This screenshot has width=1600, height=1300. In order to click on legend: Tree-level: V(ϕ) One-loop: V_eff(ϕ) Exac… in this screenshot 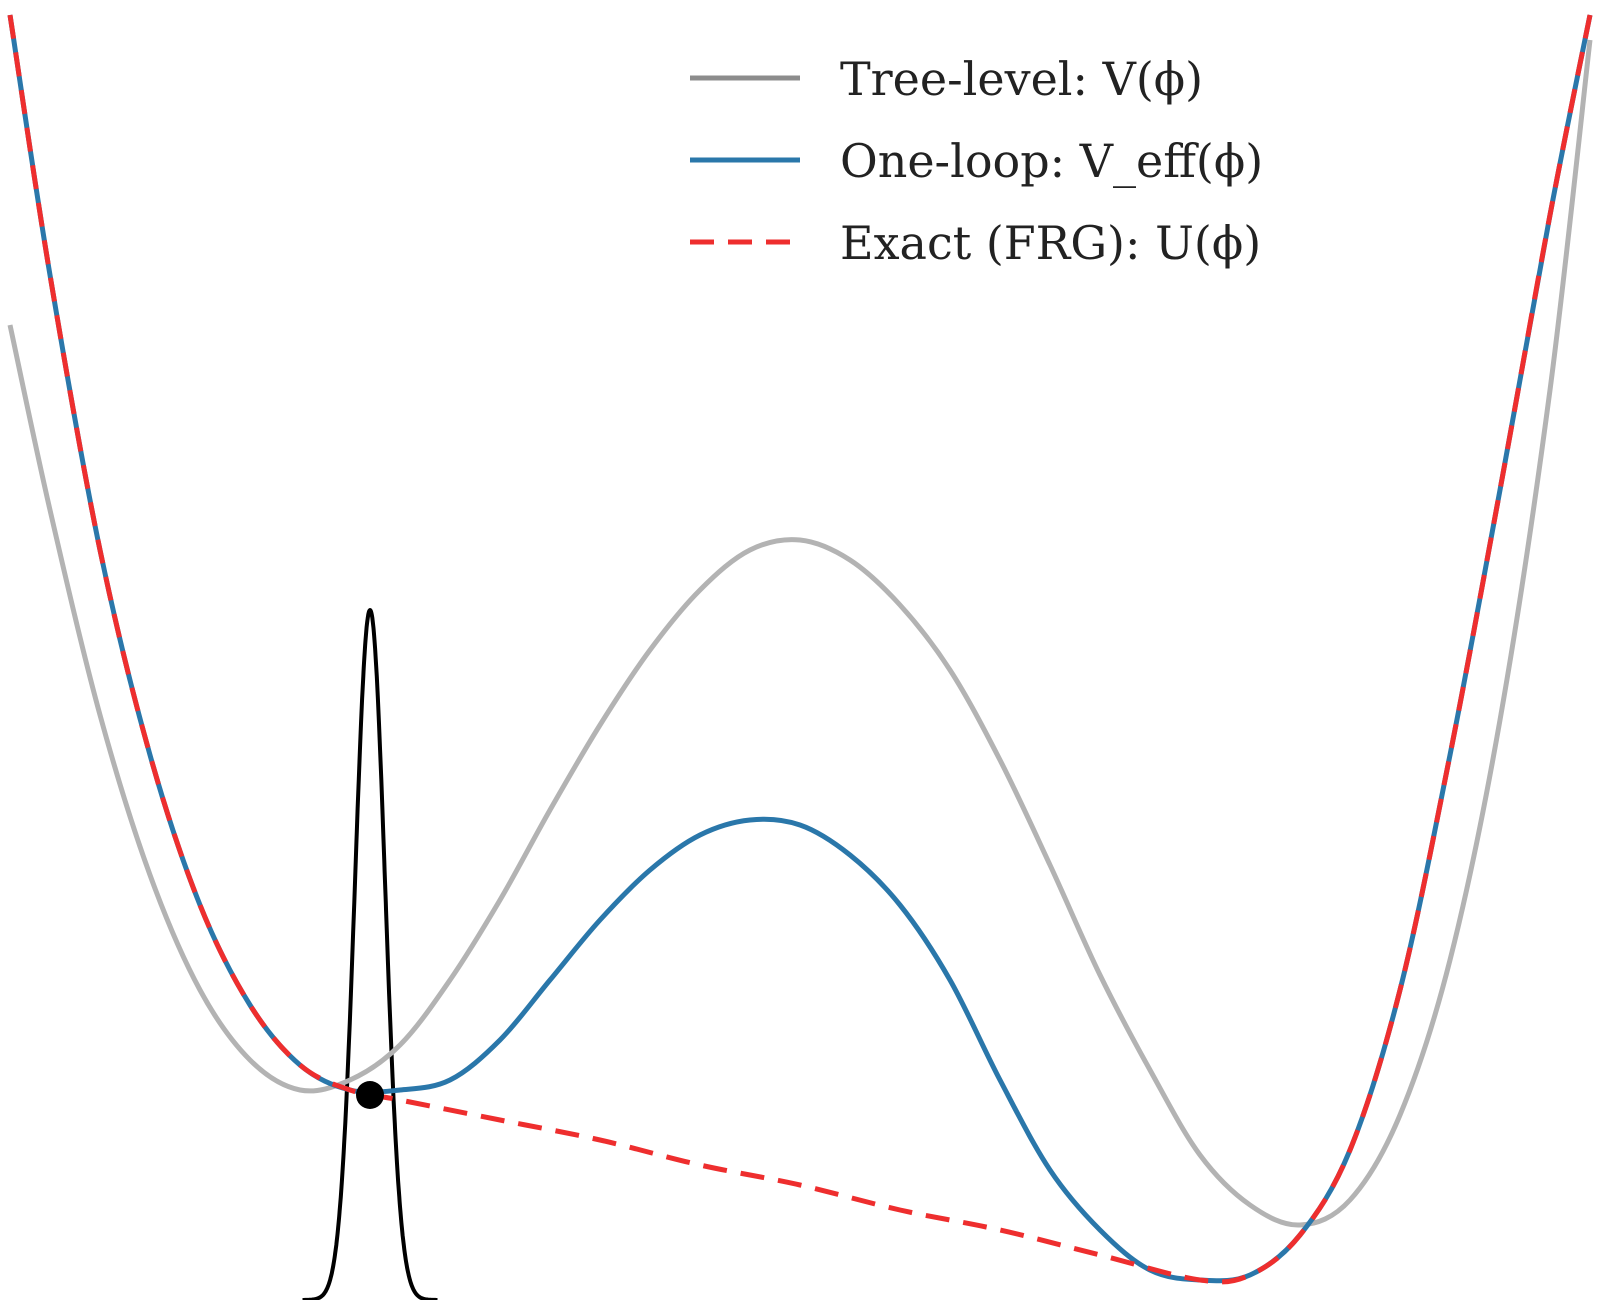, I will do `click(976, 161)`.